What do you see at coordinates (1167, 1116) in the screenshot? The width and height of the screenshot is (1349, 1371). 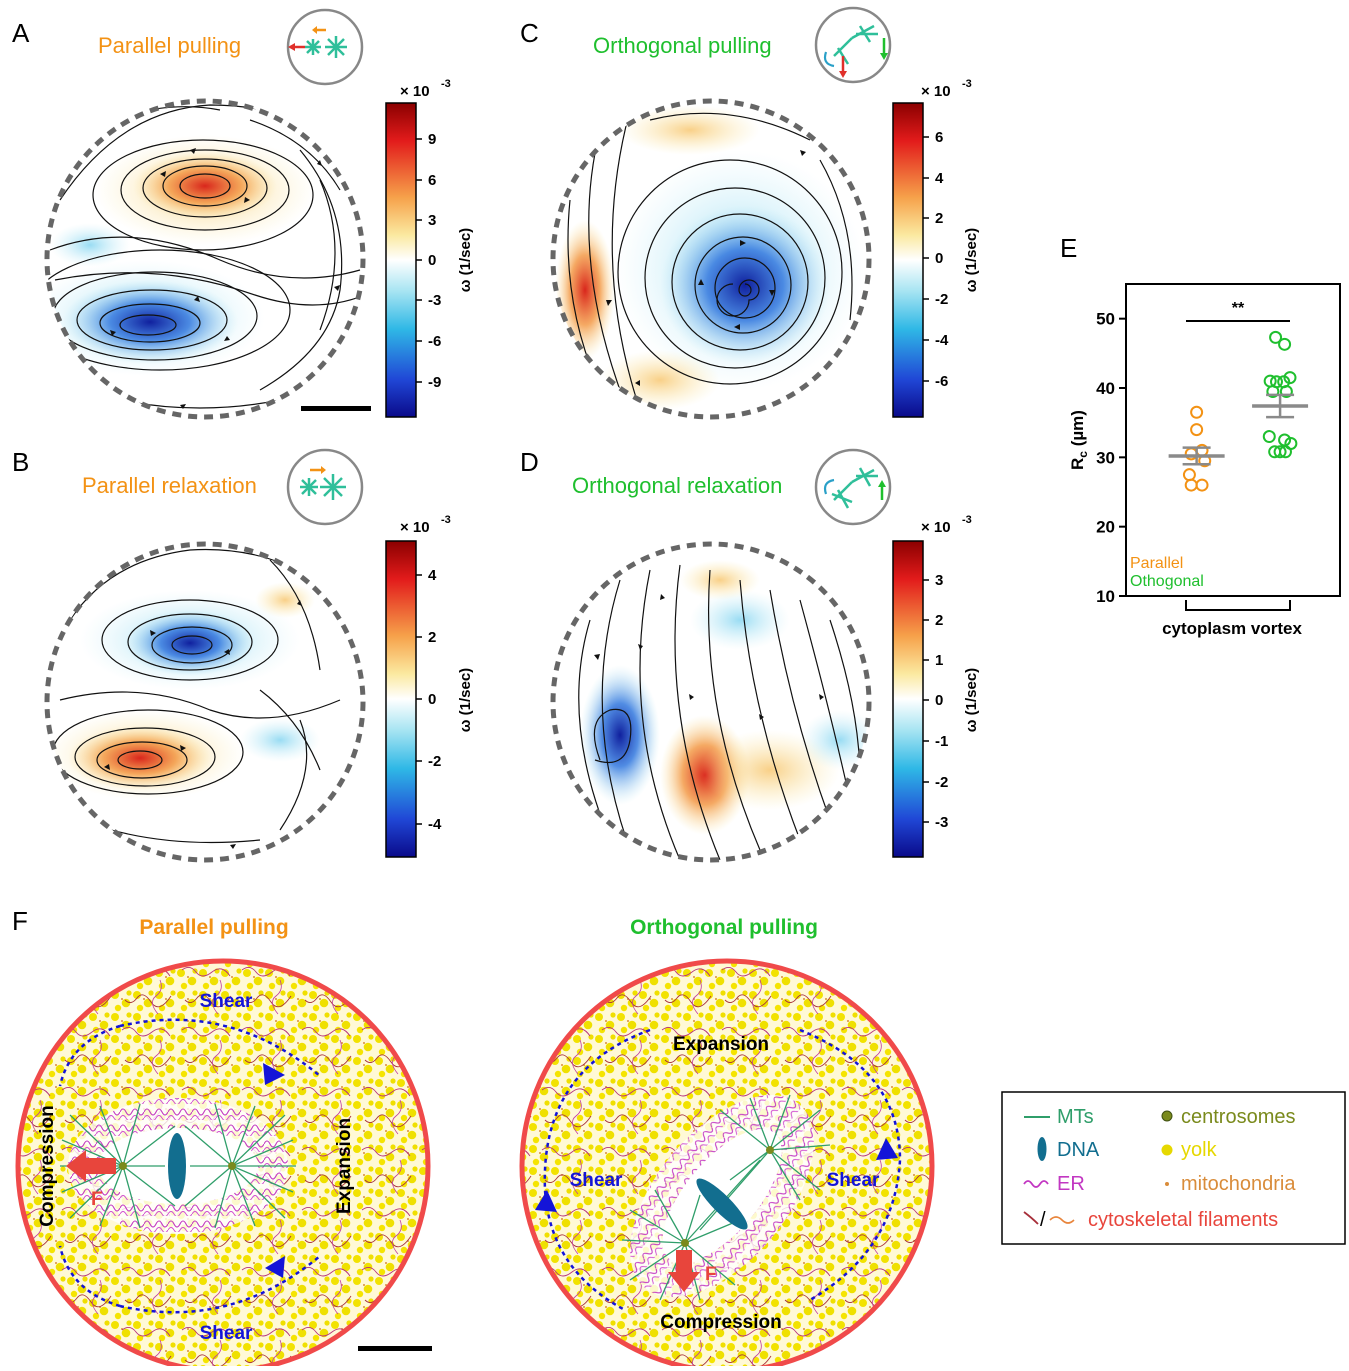 I see `centrosome-legend-icon` at bounding box center [1167, 1116].